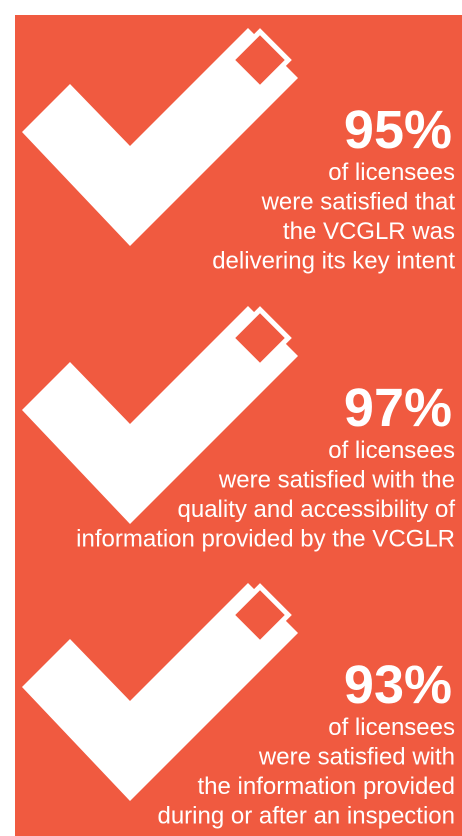  Describe the element at coordinates (265, 539) in the screenshot. I see `description-line: information provided by the VCGLR` at that location.